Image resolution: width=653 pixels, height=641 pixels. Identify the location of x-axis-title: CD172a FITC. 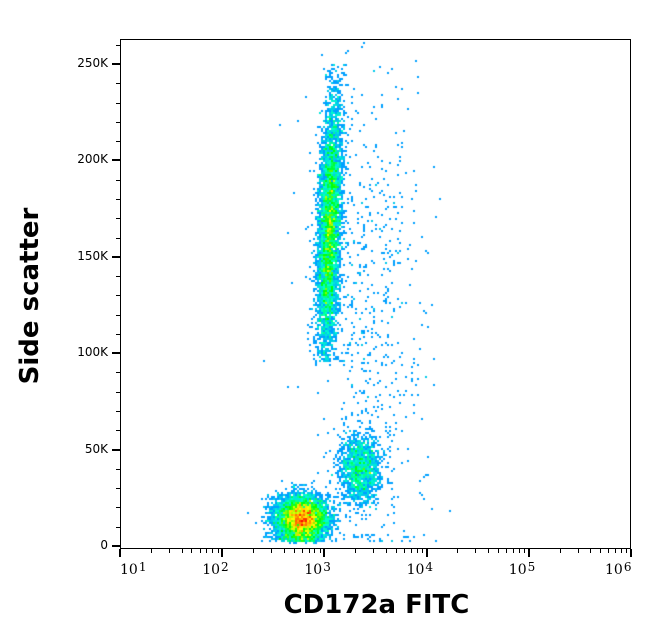
(376, 605).